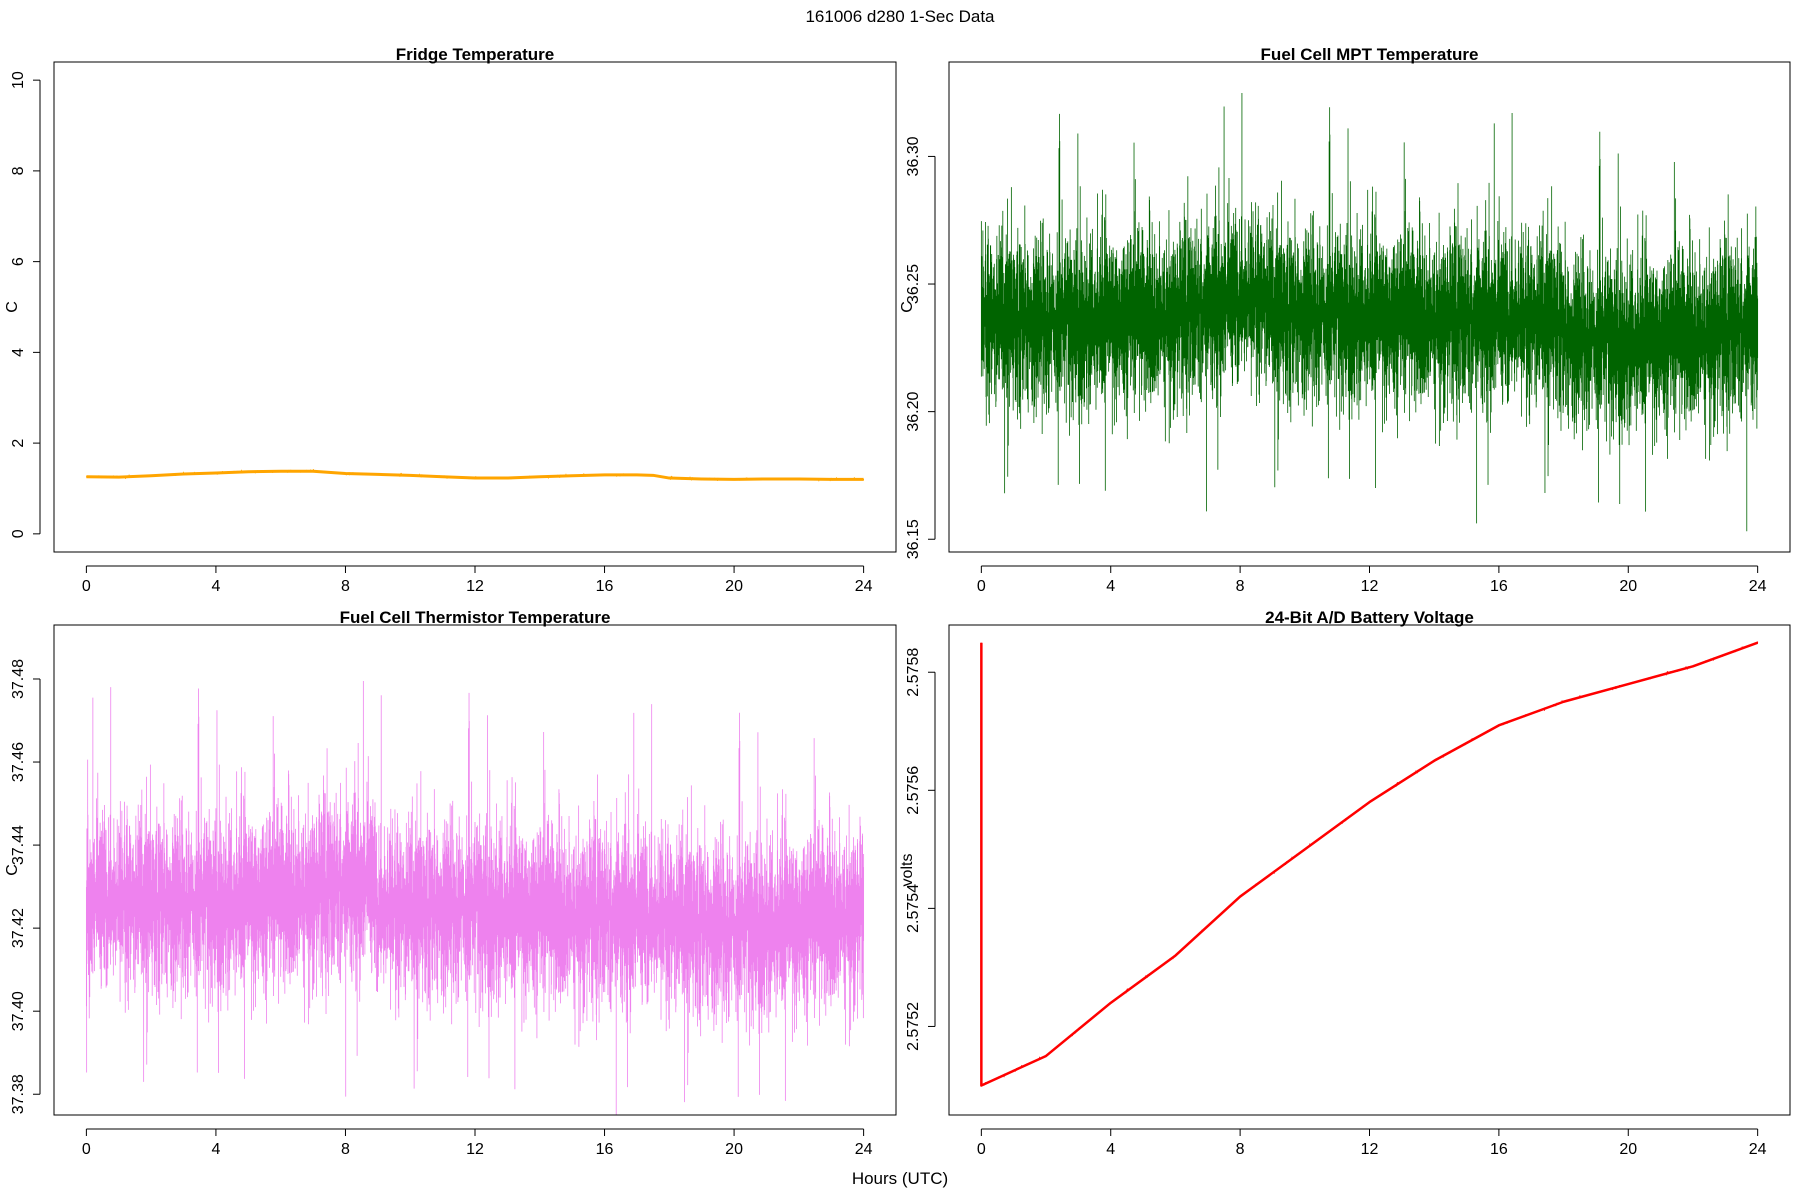 This screenshot has width=1800, height=1200. Describe the element at coordinates (907, 870) in the screenshot. I see `y-axis-label: volts` at that location.